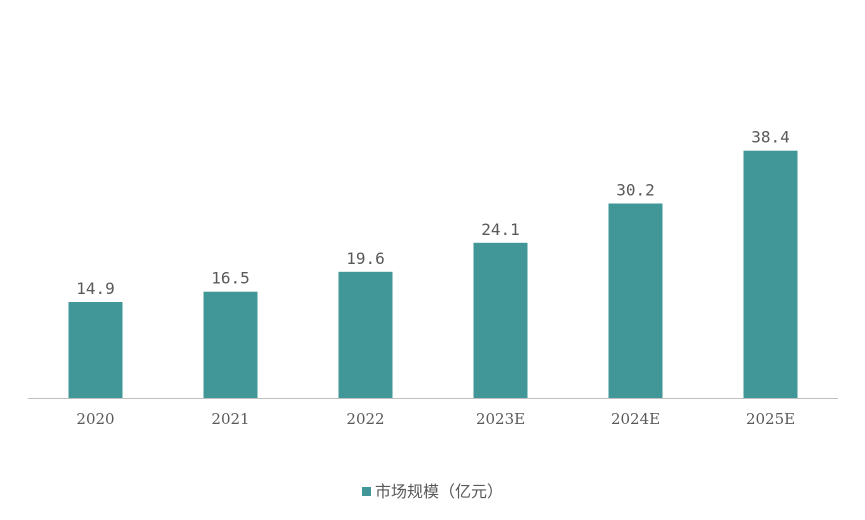 Image resolution: width=865 pixels, height=520 pixels. Describe the element at coordinates (500, 320) in the screenshot. I see `bar-2023E` at that location.